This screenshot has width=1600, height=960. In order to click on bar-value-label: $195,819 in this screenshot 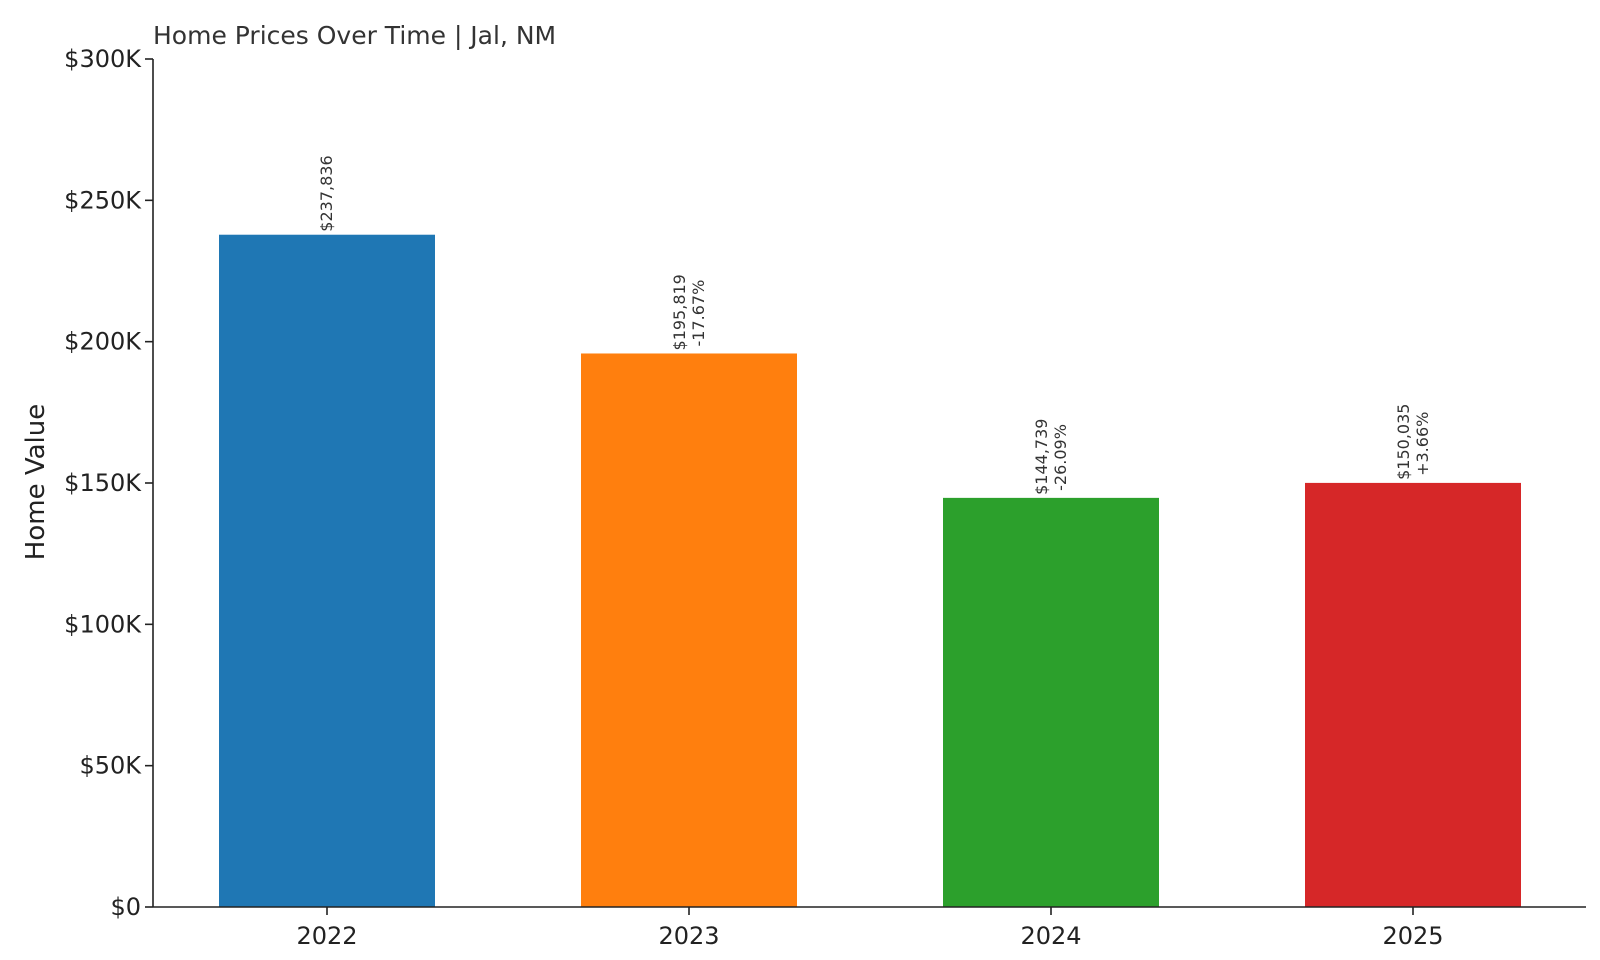, I will do `click(679, 312)`.